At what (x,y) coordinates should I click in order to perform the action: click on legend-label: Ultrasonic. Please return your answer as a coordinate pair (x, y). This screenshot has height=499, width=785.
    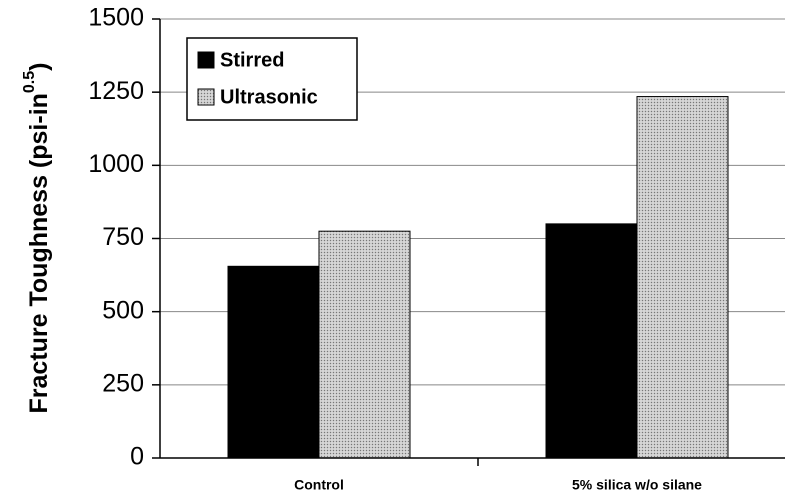
    Looking at the image, I should click on (269, 97).